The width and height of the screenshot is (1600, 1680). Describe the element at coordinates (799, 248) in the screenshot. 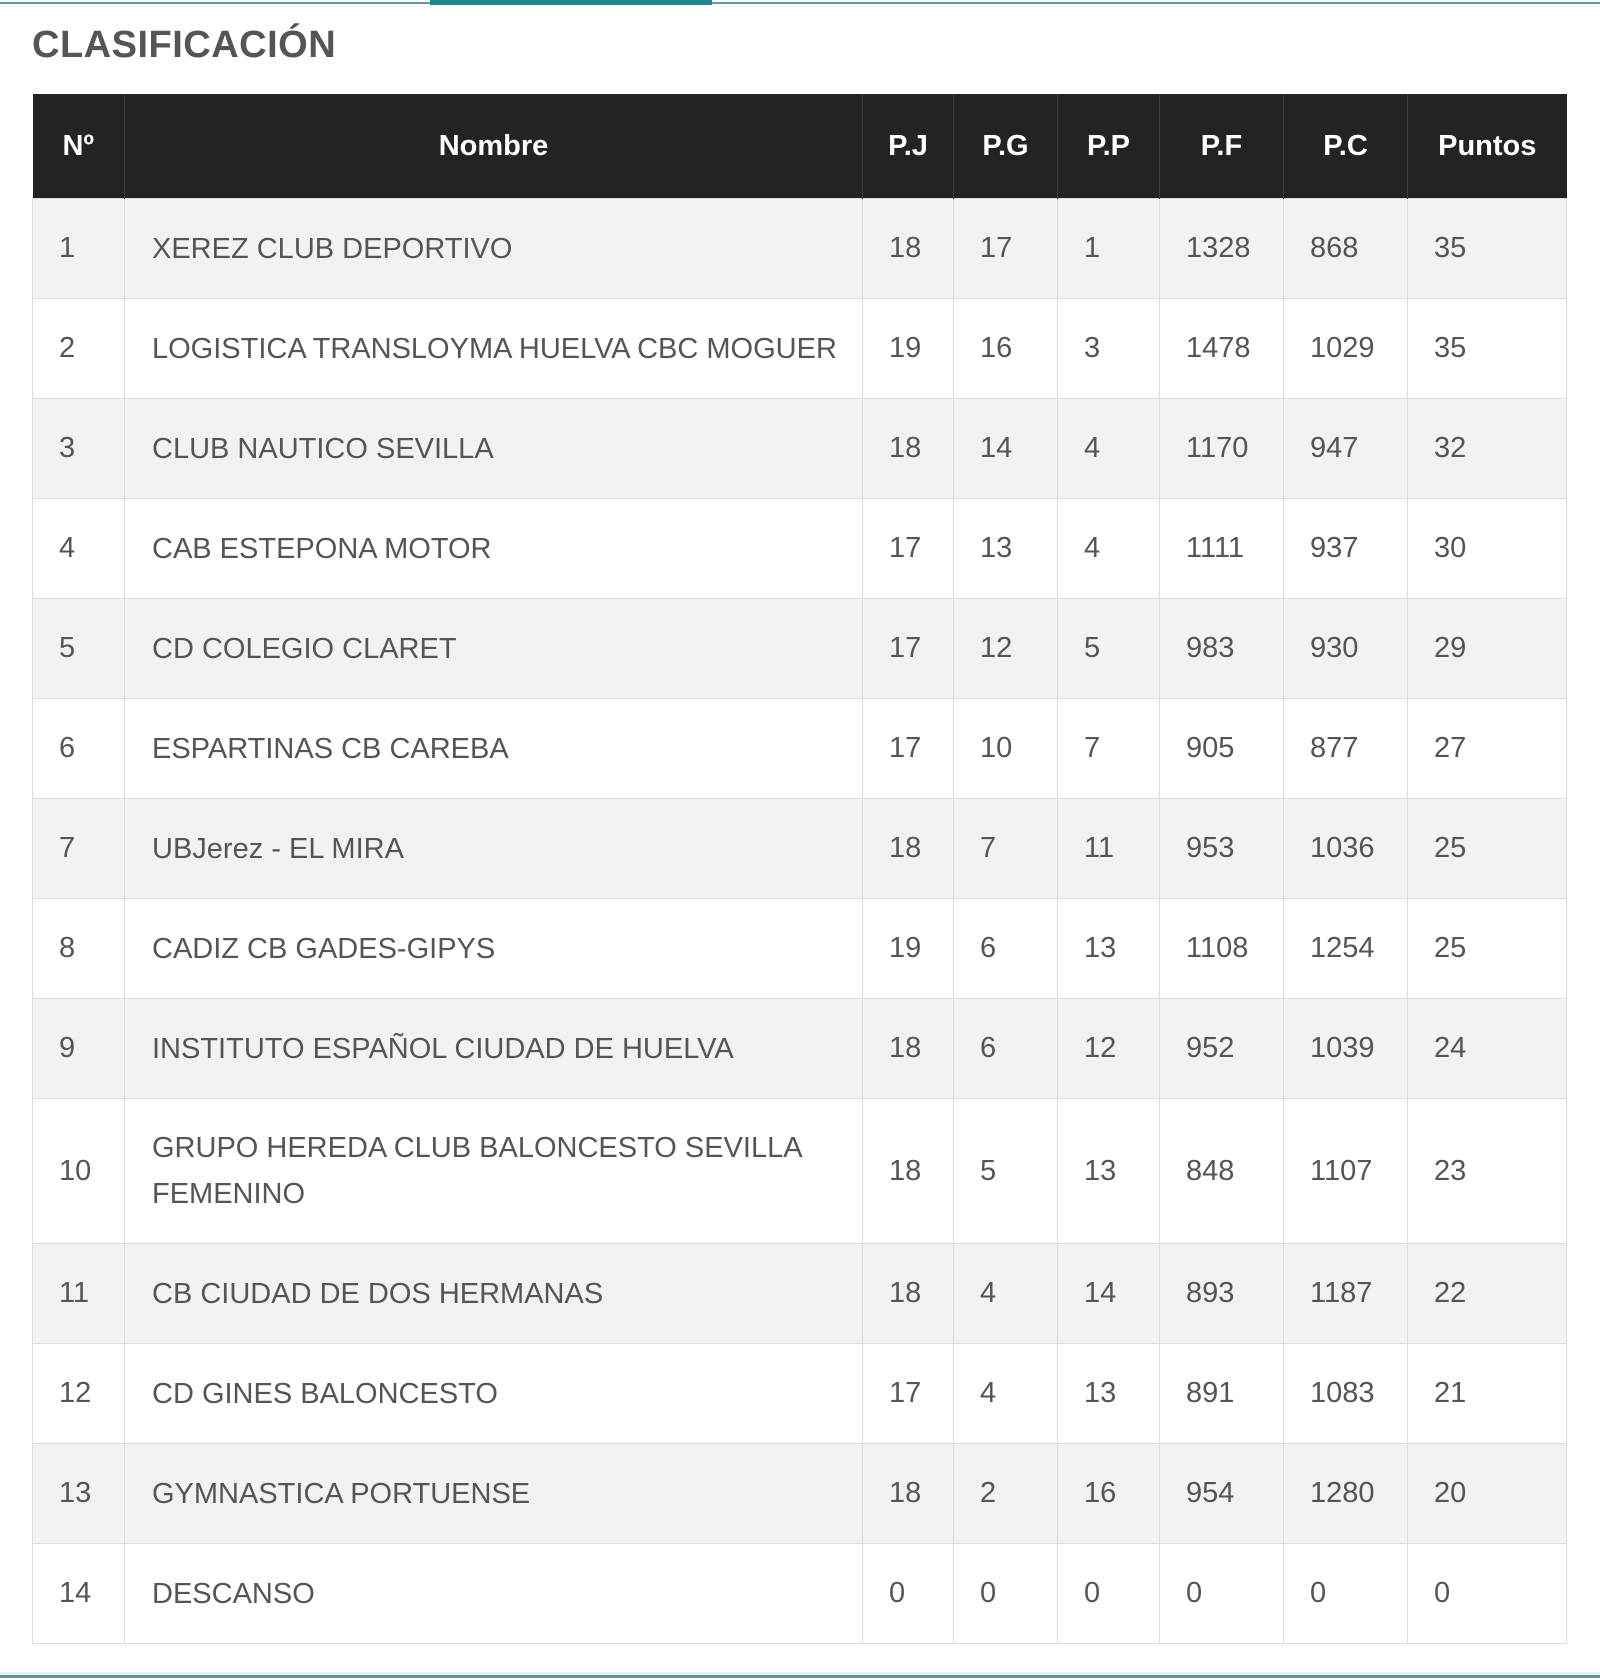

I see `table-row: 1 XEREZ CLUB DEPORTIVO 18 17 1 1328 868 35` at that location.